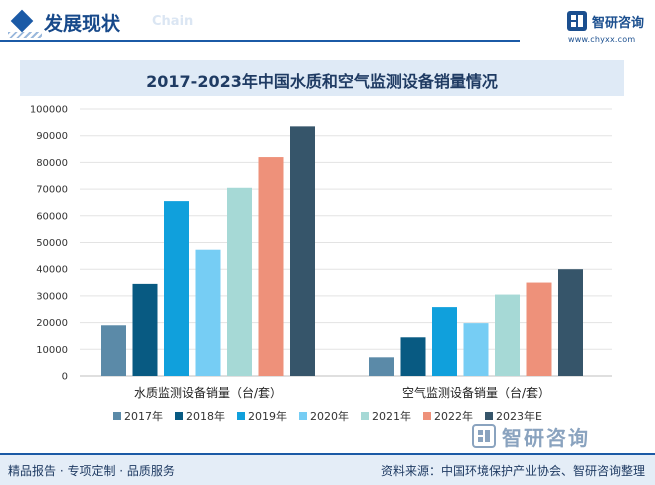 This screenshot has height=485, width=655. I want to click on brand-logo: 智研咨询 www.chyxx.com, so click(607, 27).